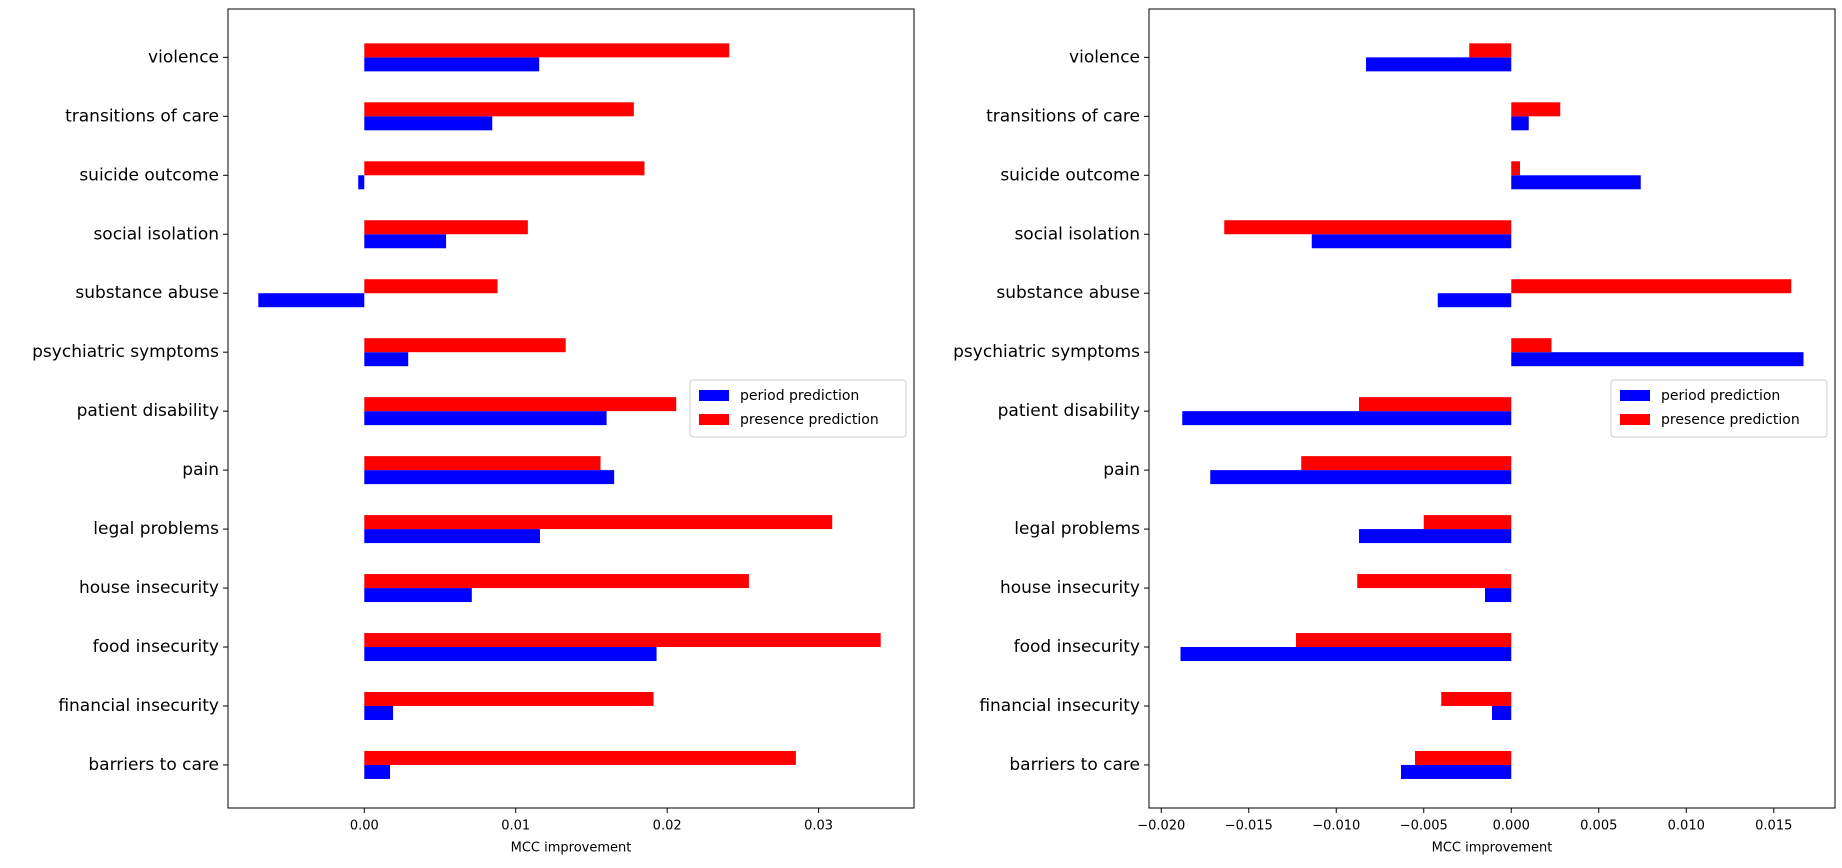 This screenshot has height=868, width=1842. I want to click on x-tick-label: 0.03, so click(818, 826).